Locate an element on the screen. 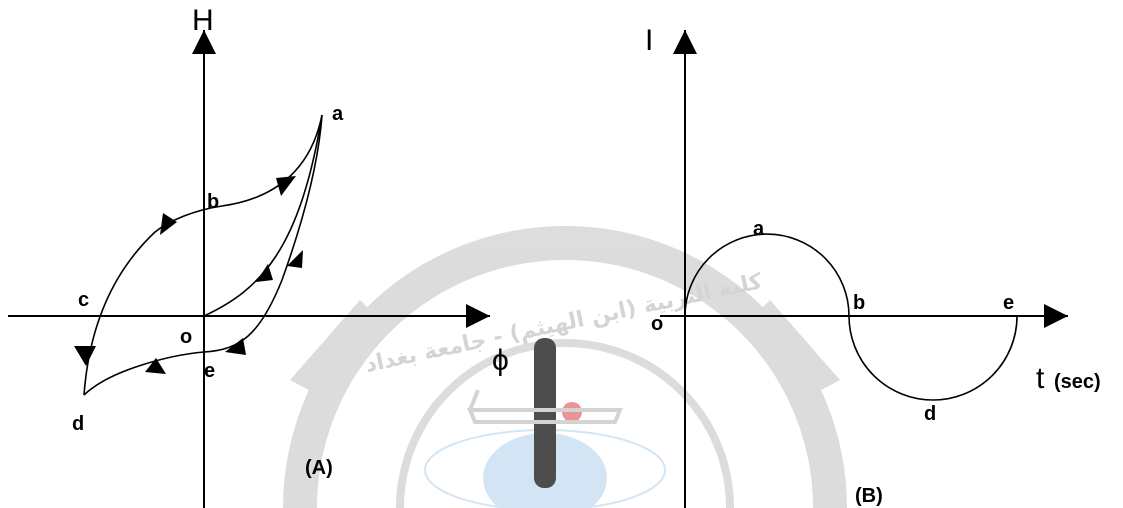 The image size is (1123, 508). watermark-right-bracket is located at coordinates (795, 347).